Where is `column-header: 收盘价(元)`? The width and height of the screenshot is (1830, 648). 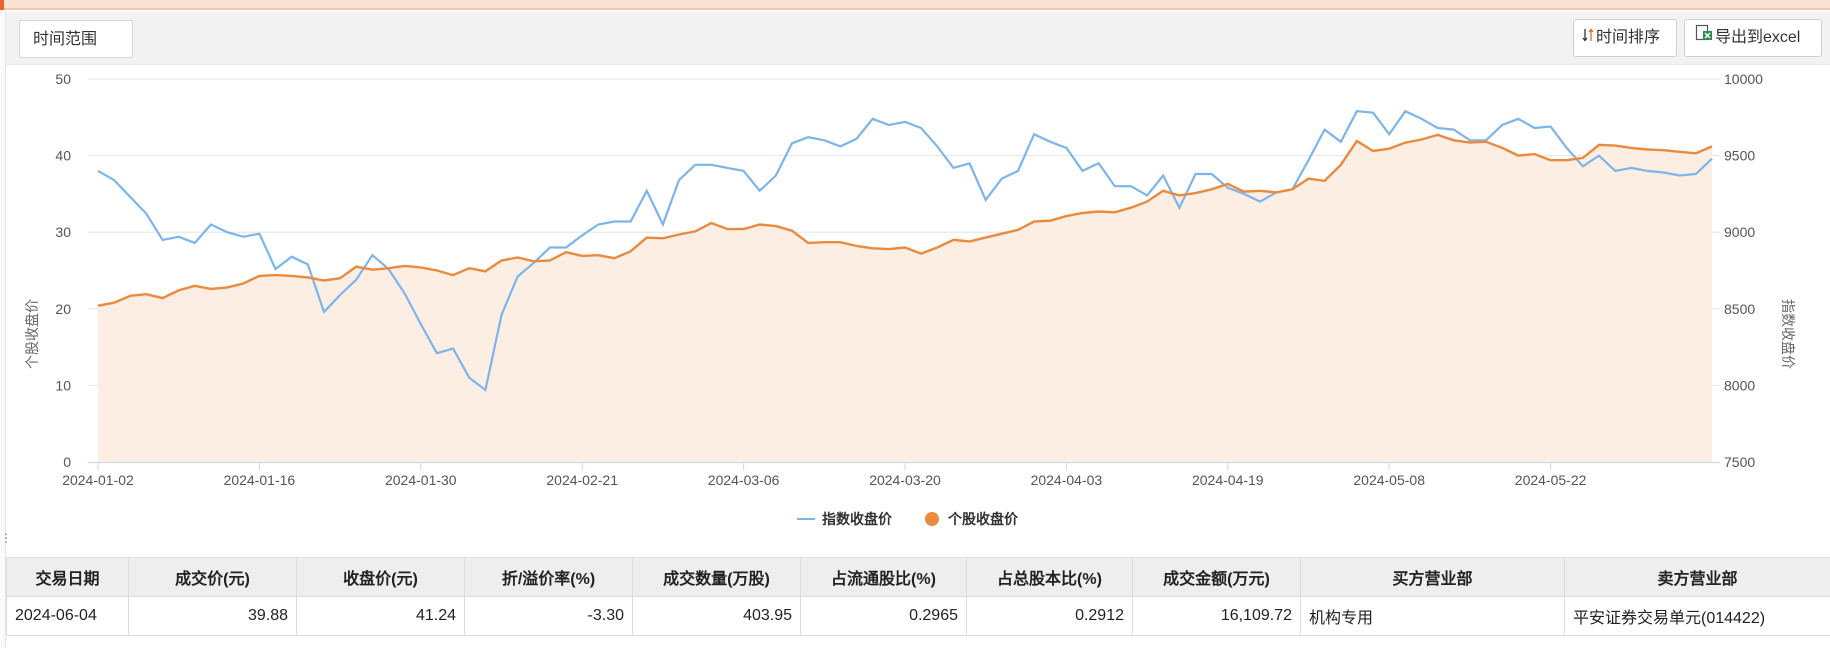
column-header: 收盘价(元) is located at coordinates (380, 577).